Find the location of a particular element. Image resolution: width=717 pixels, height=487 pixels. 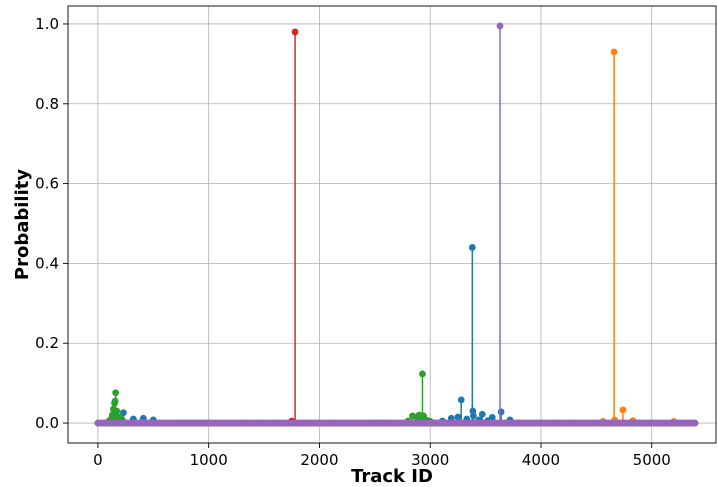

y-tick-label: 1.0 is located at coordinates (47, 24).